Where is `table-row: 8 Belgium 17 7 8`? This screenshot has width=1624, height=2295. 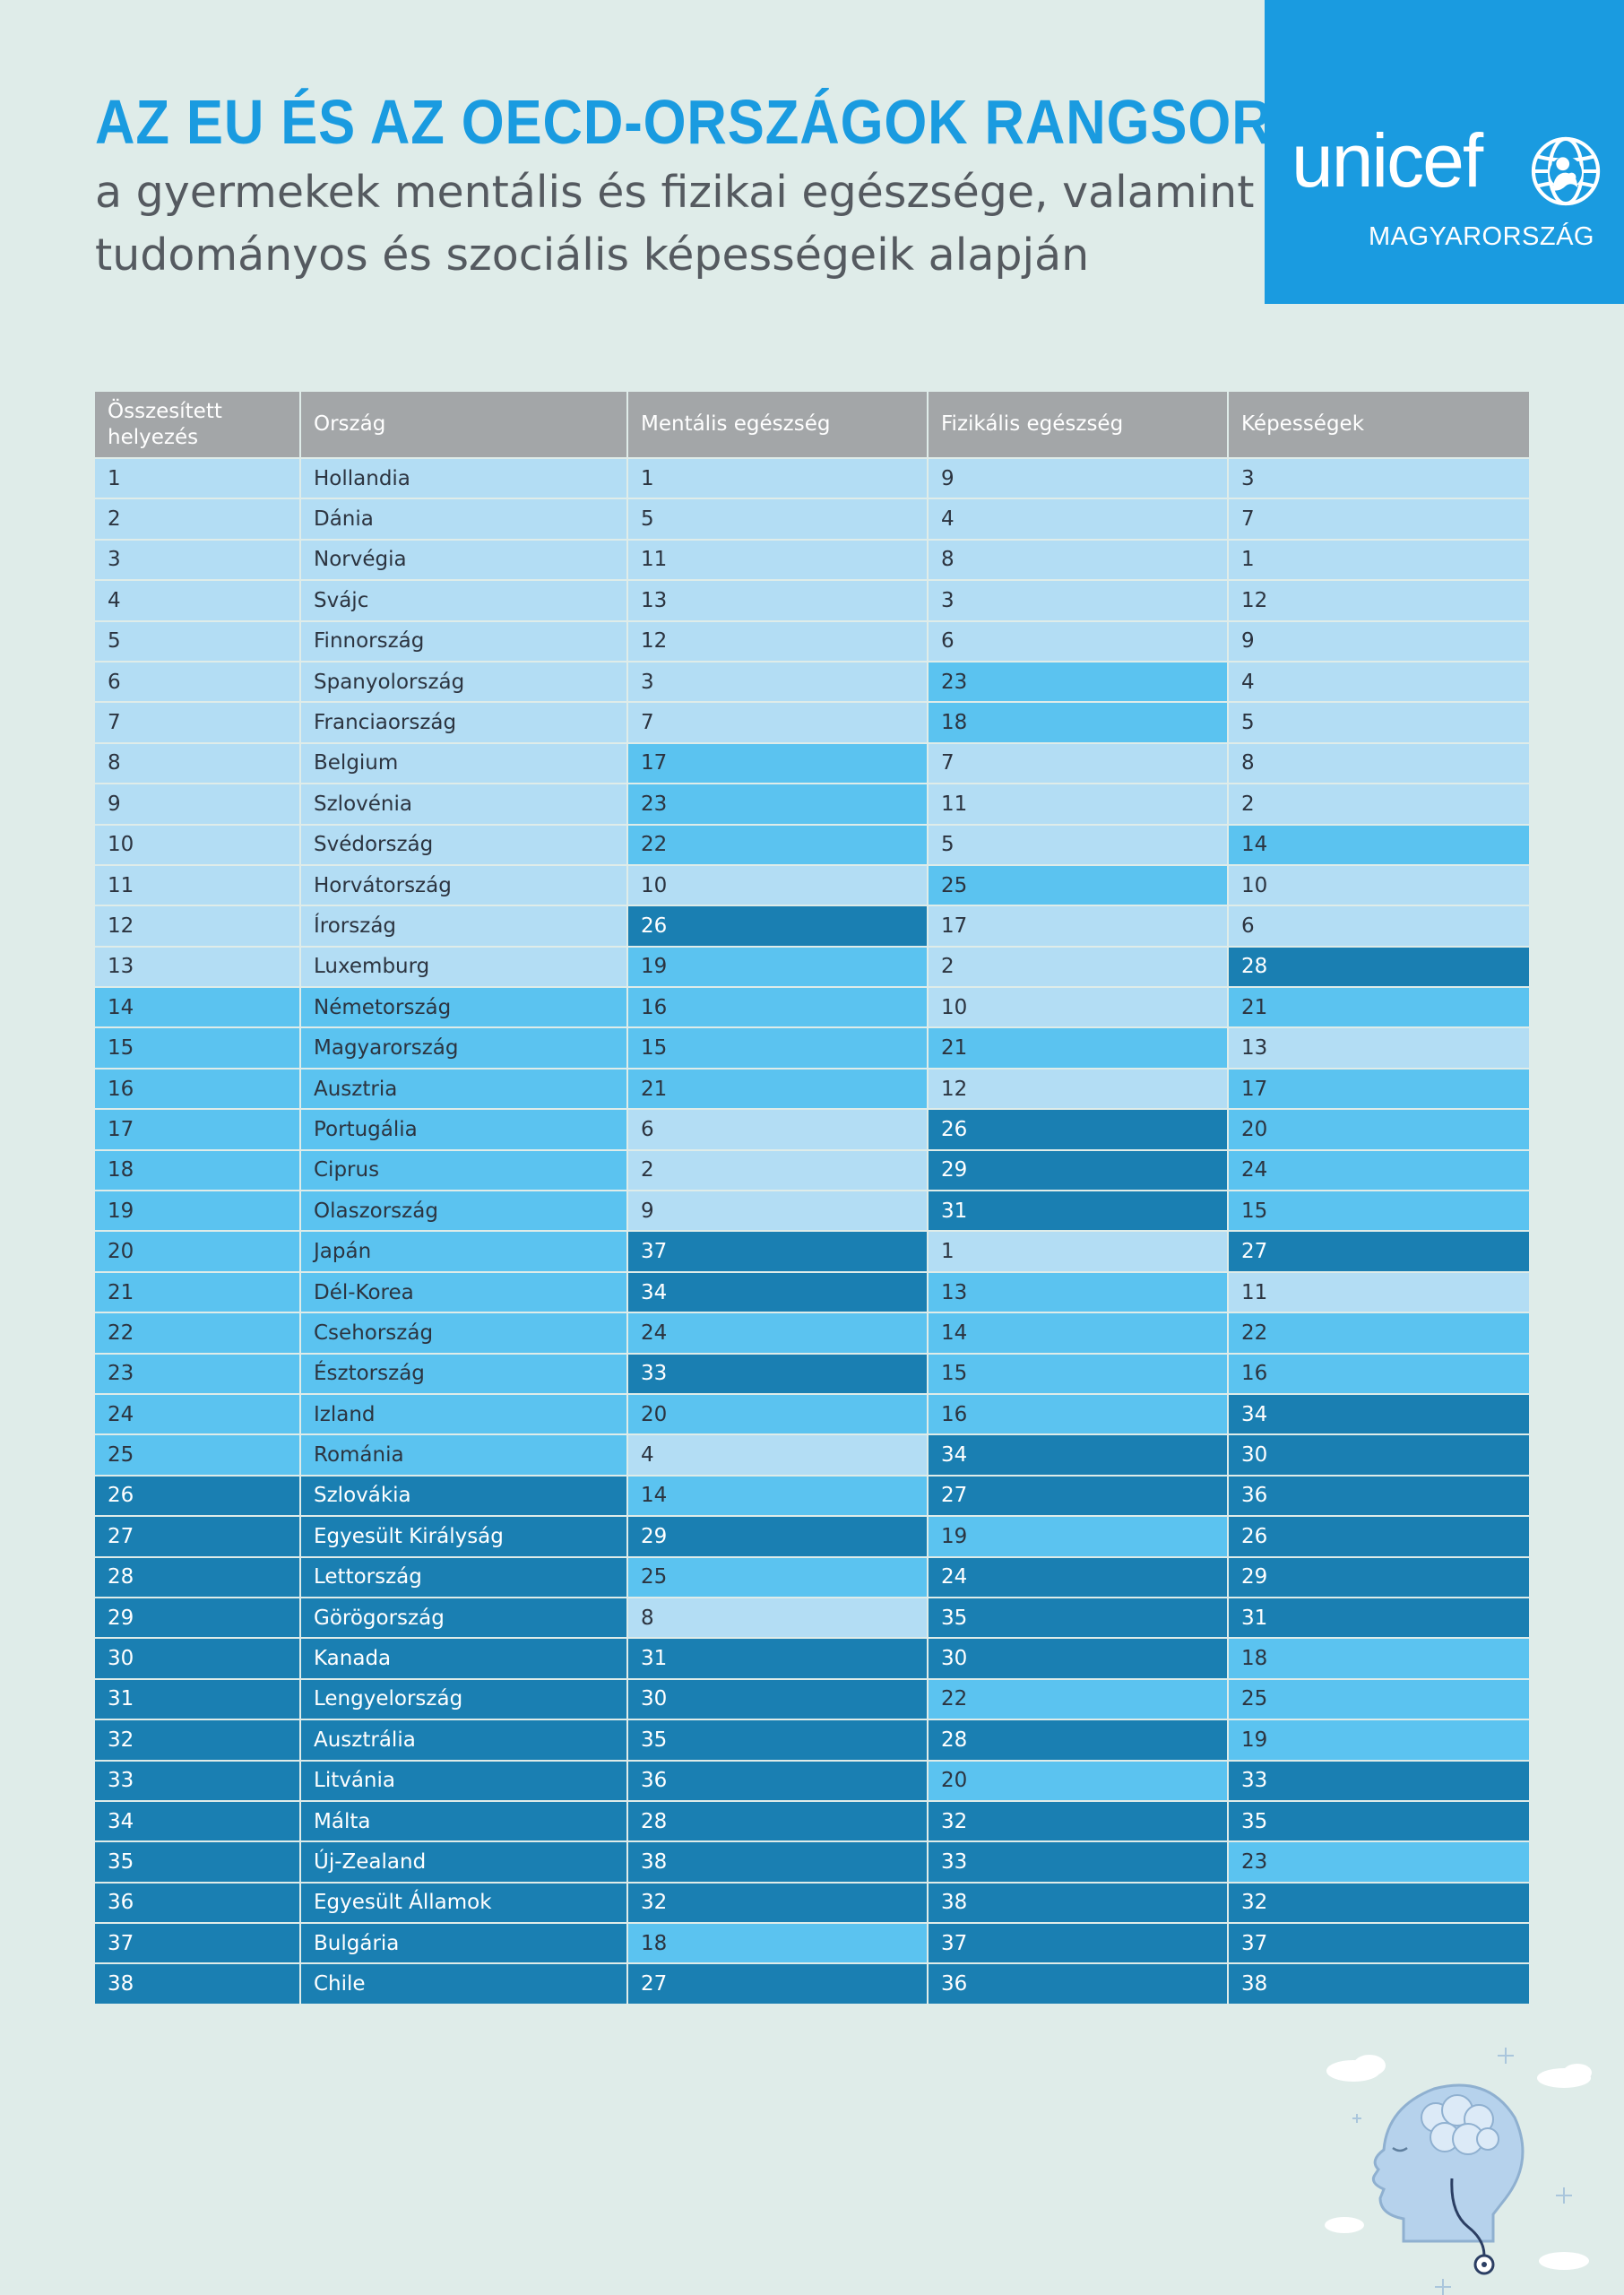
table-row: 8 Belgium 17 7 8 is located at coordinates (812, 764).